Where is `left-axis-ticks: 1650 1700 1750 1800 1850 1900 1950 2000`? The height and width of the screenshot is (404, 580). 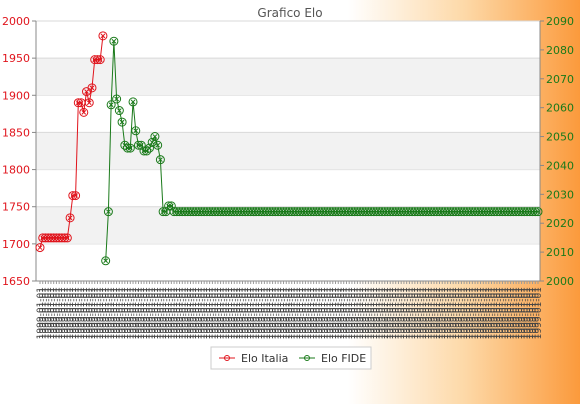
left-axis-ticks: 1650 1700 1750 1800 1850 1900 1950 2000 is located at coordinates (19, 151).